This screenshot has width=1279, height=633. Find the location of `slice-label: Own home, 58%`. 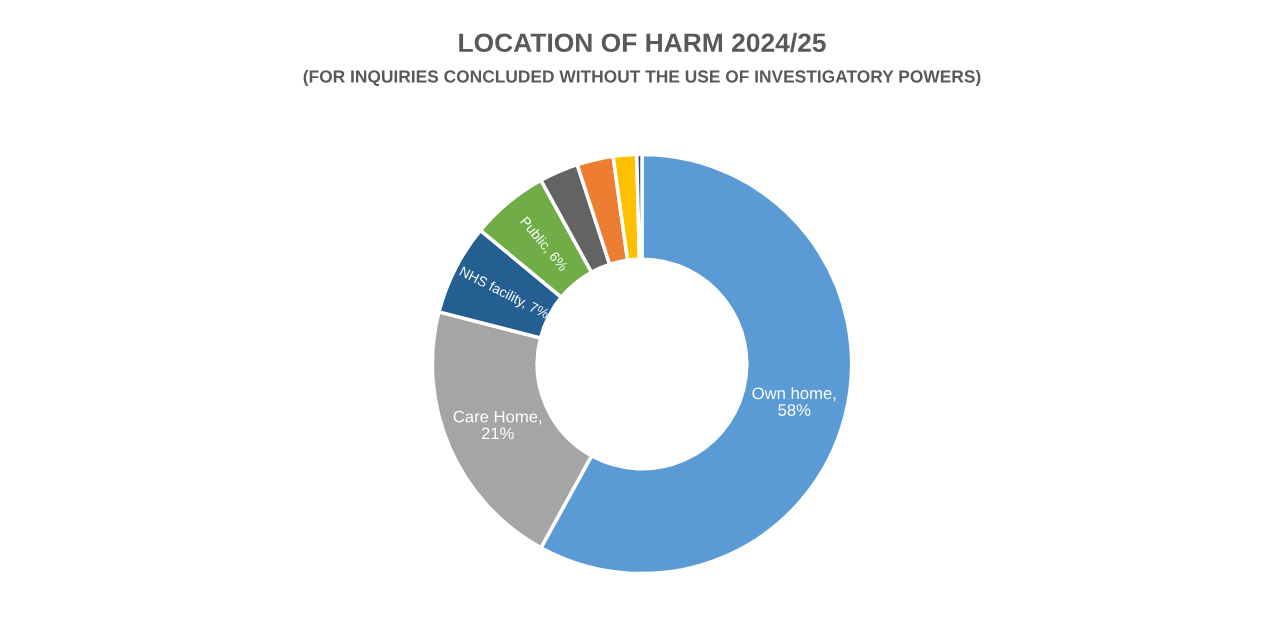

slice-label: Own home, 58% is located at coordinates (794, 401).